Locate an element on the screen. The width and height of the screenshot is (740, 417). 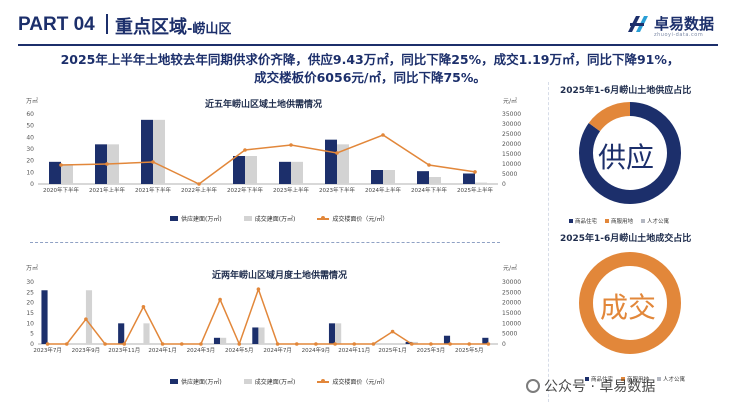
chart2-right-tick: 0 is located at coordinates (504, 344).